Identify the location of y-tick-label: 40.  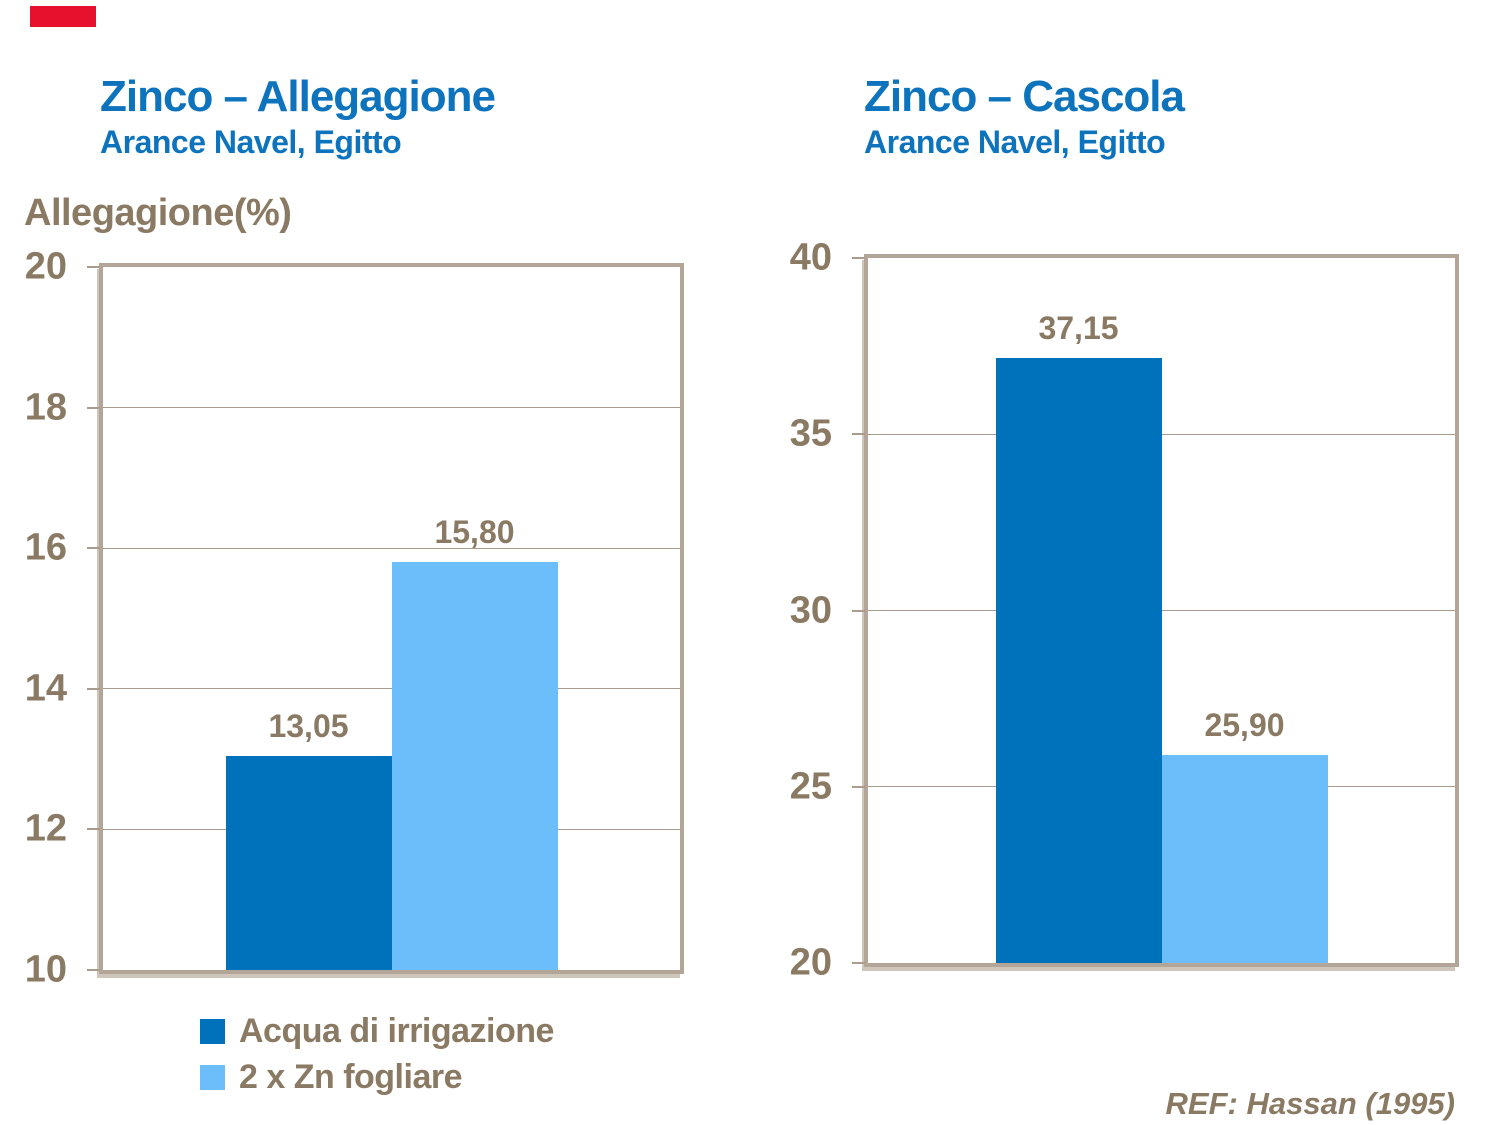
(810, 257).